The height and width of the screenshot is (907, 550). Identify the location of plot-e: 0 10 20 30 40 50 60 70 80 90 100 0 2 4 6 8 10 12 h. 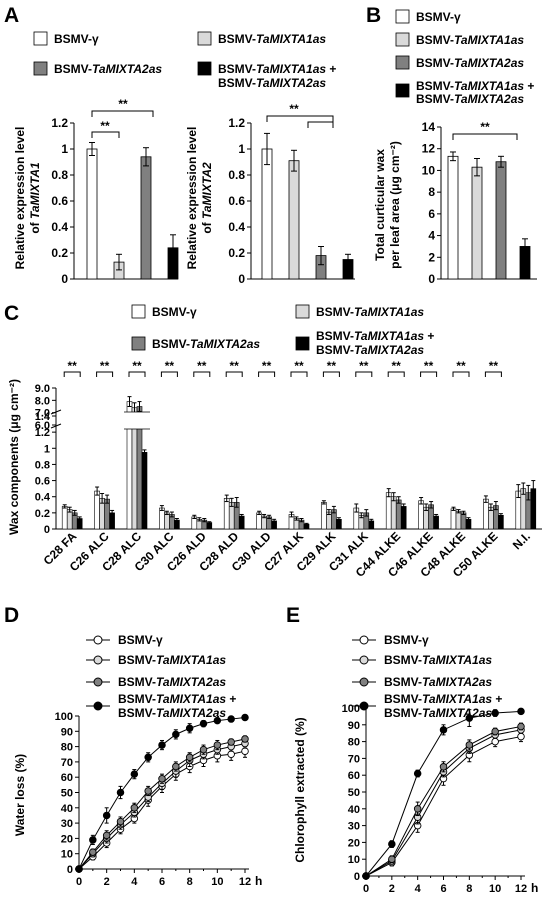
(440, 799).